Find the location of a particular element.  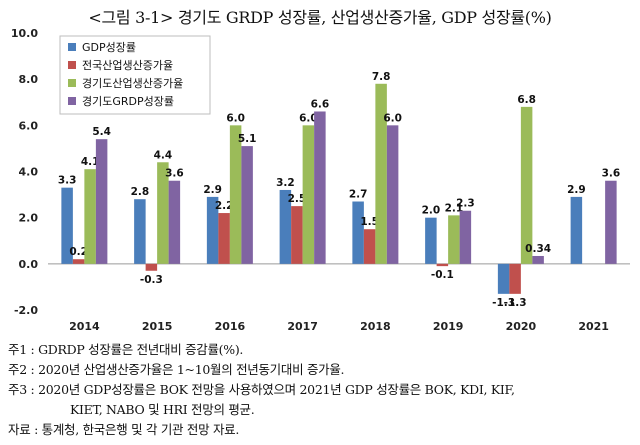

legend-label: 경기도GRDP성장률 is located at coordinates (128, 101).